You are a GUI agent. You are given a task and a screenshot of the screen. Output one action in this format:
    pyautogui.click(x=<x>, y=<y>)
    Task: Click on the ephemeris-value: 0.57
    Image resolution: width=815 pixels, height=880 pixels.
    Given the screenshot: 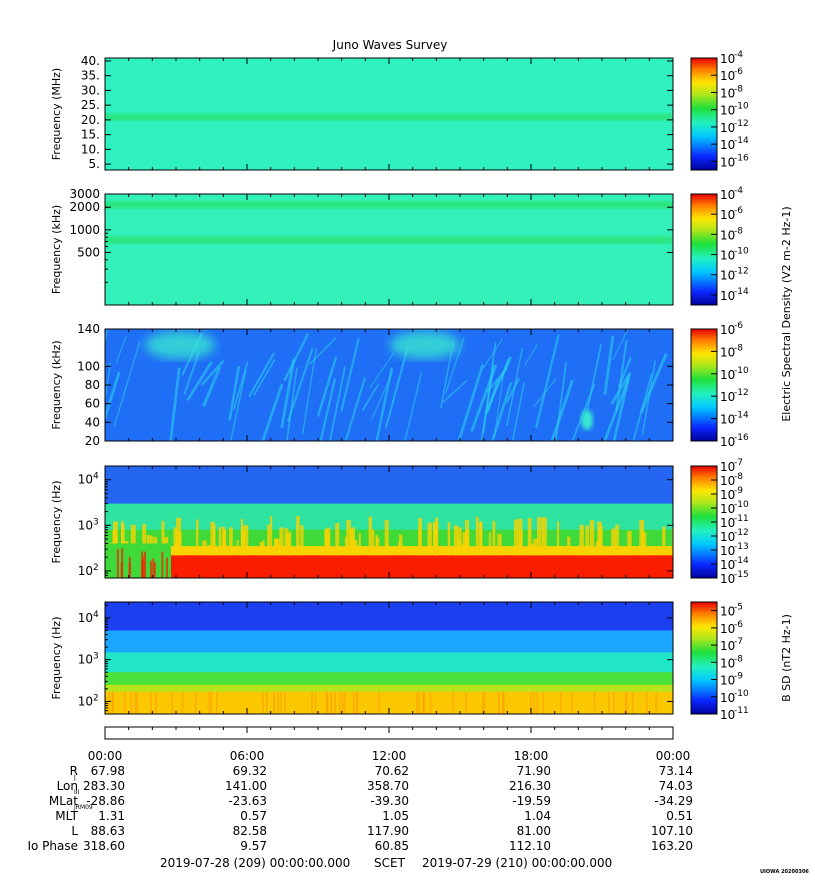 What is the action you would take?
    pyautogui.click(x=253, y=816)
    